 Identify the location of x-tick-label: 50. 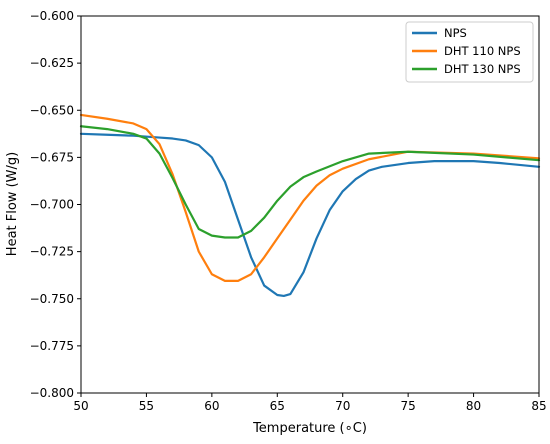
(80, 406).